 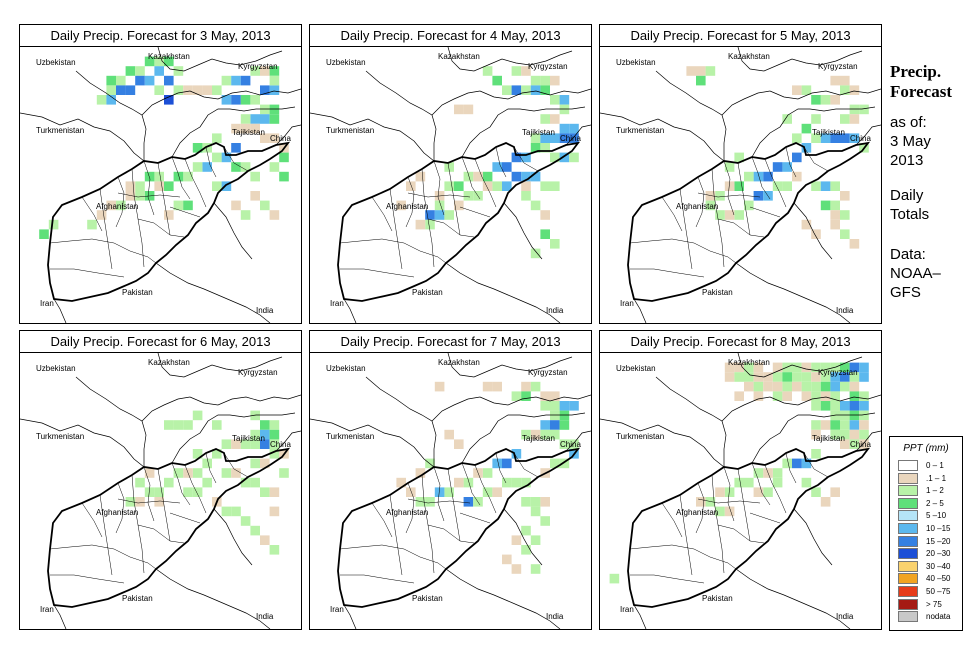 I want to click on legend-item: 40 –50, so click(x=930, y=579).